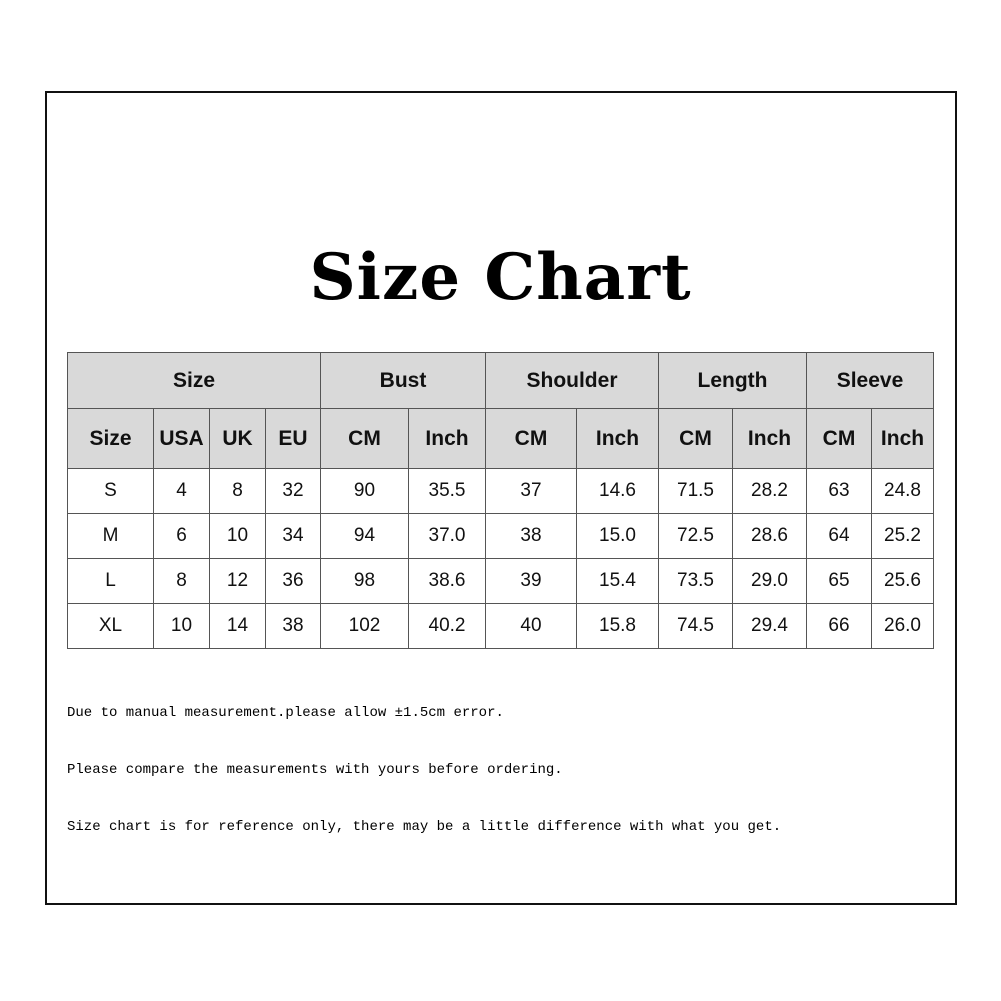 The image size is (1001, 1001). What do you see at coordinates (181, 438) in the screenshot?
I see `sub-header: USA` at bounding box center [181, 438].